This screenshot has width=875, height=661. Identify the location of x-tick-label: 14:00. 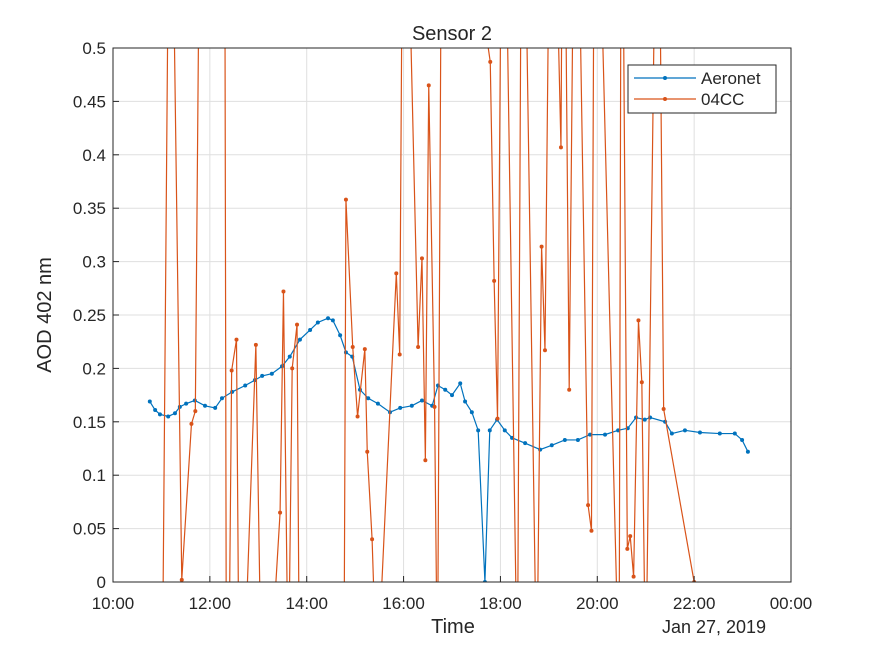
(306, 603).